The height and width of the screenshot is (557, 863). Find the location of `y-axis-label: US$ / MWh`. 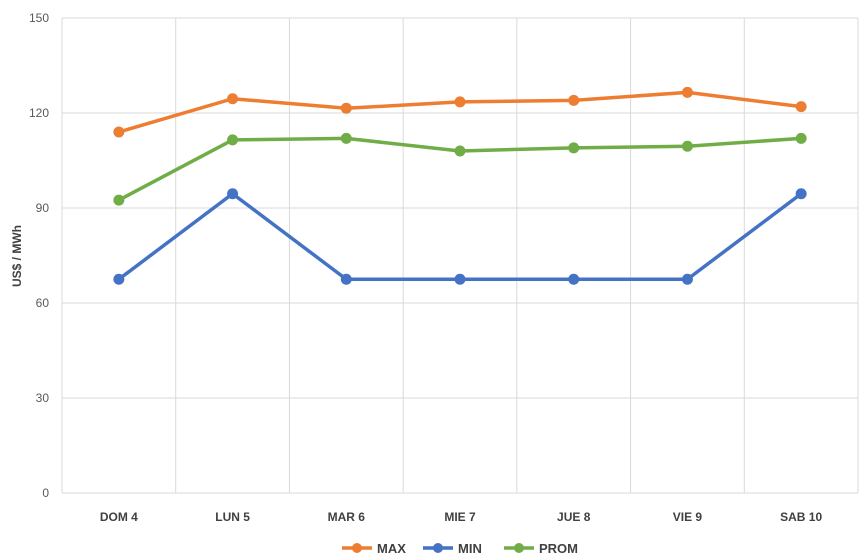

y-axis-label: US$ / MWh is located at coordinates (17, 256).